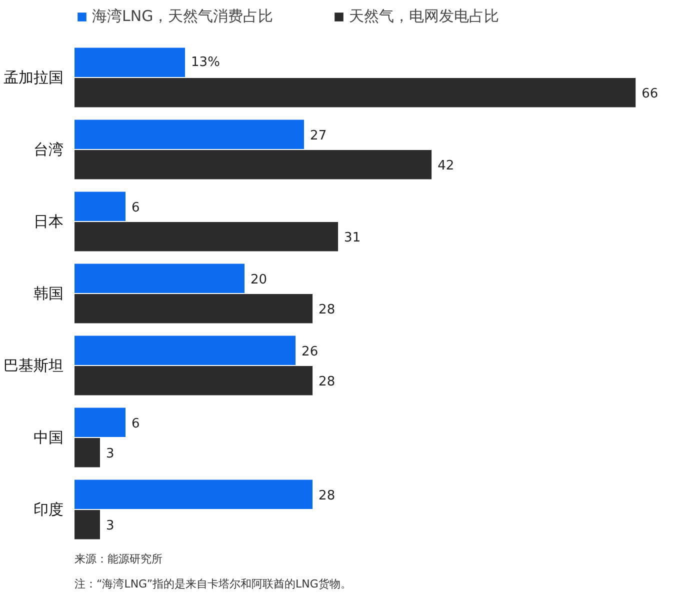  I want to click on data-label: 42, so click(446, 166).